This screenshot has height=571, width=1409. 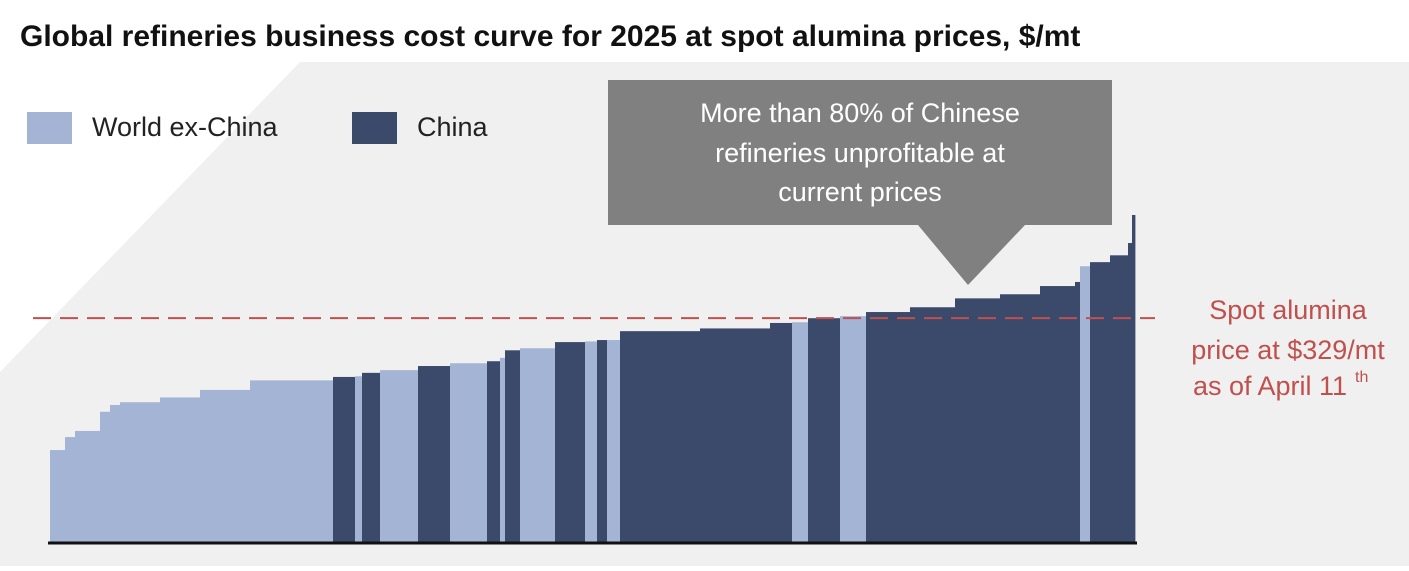 What do you see at coordinates (185, 127) in the screenshot?
I see `legend-label: World ex-China` at bounding box center [185, 127].